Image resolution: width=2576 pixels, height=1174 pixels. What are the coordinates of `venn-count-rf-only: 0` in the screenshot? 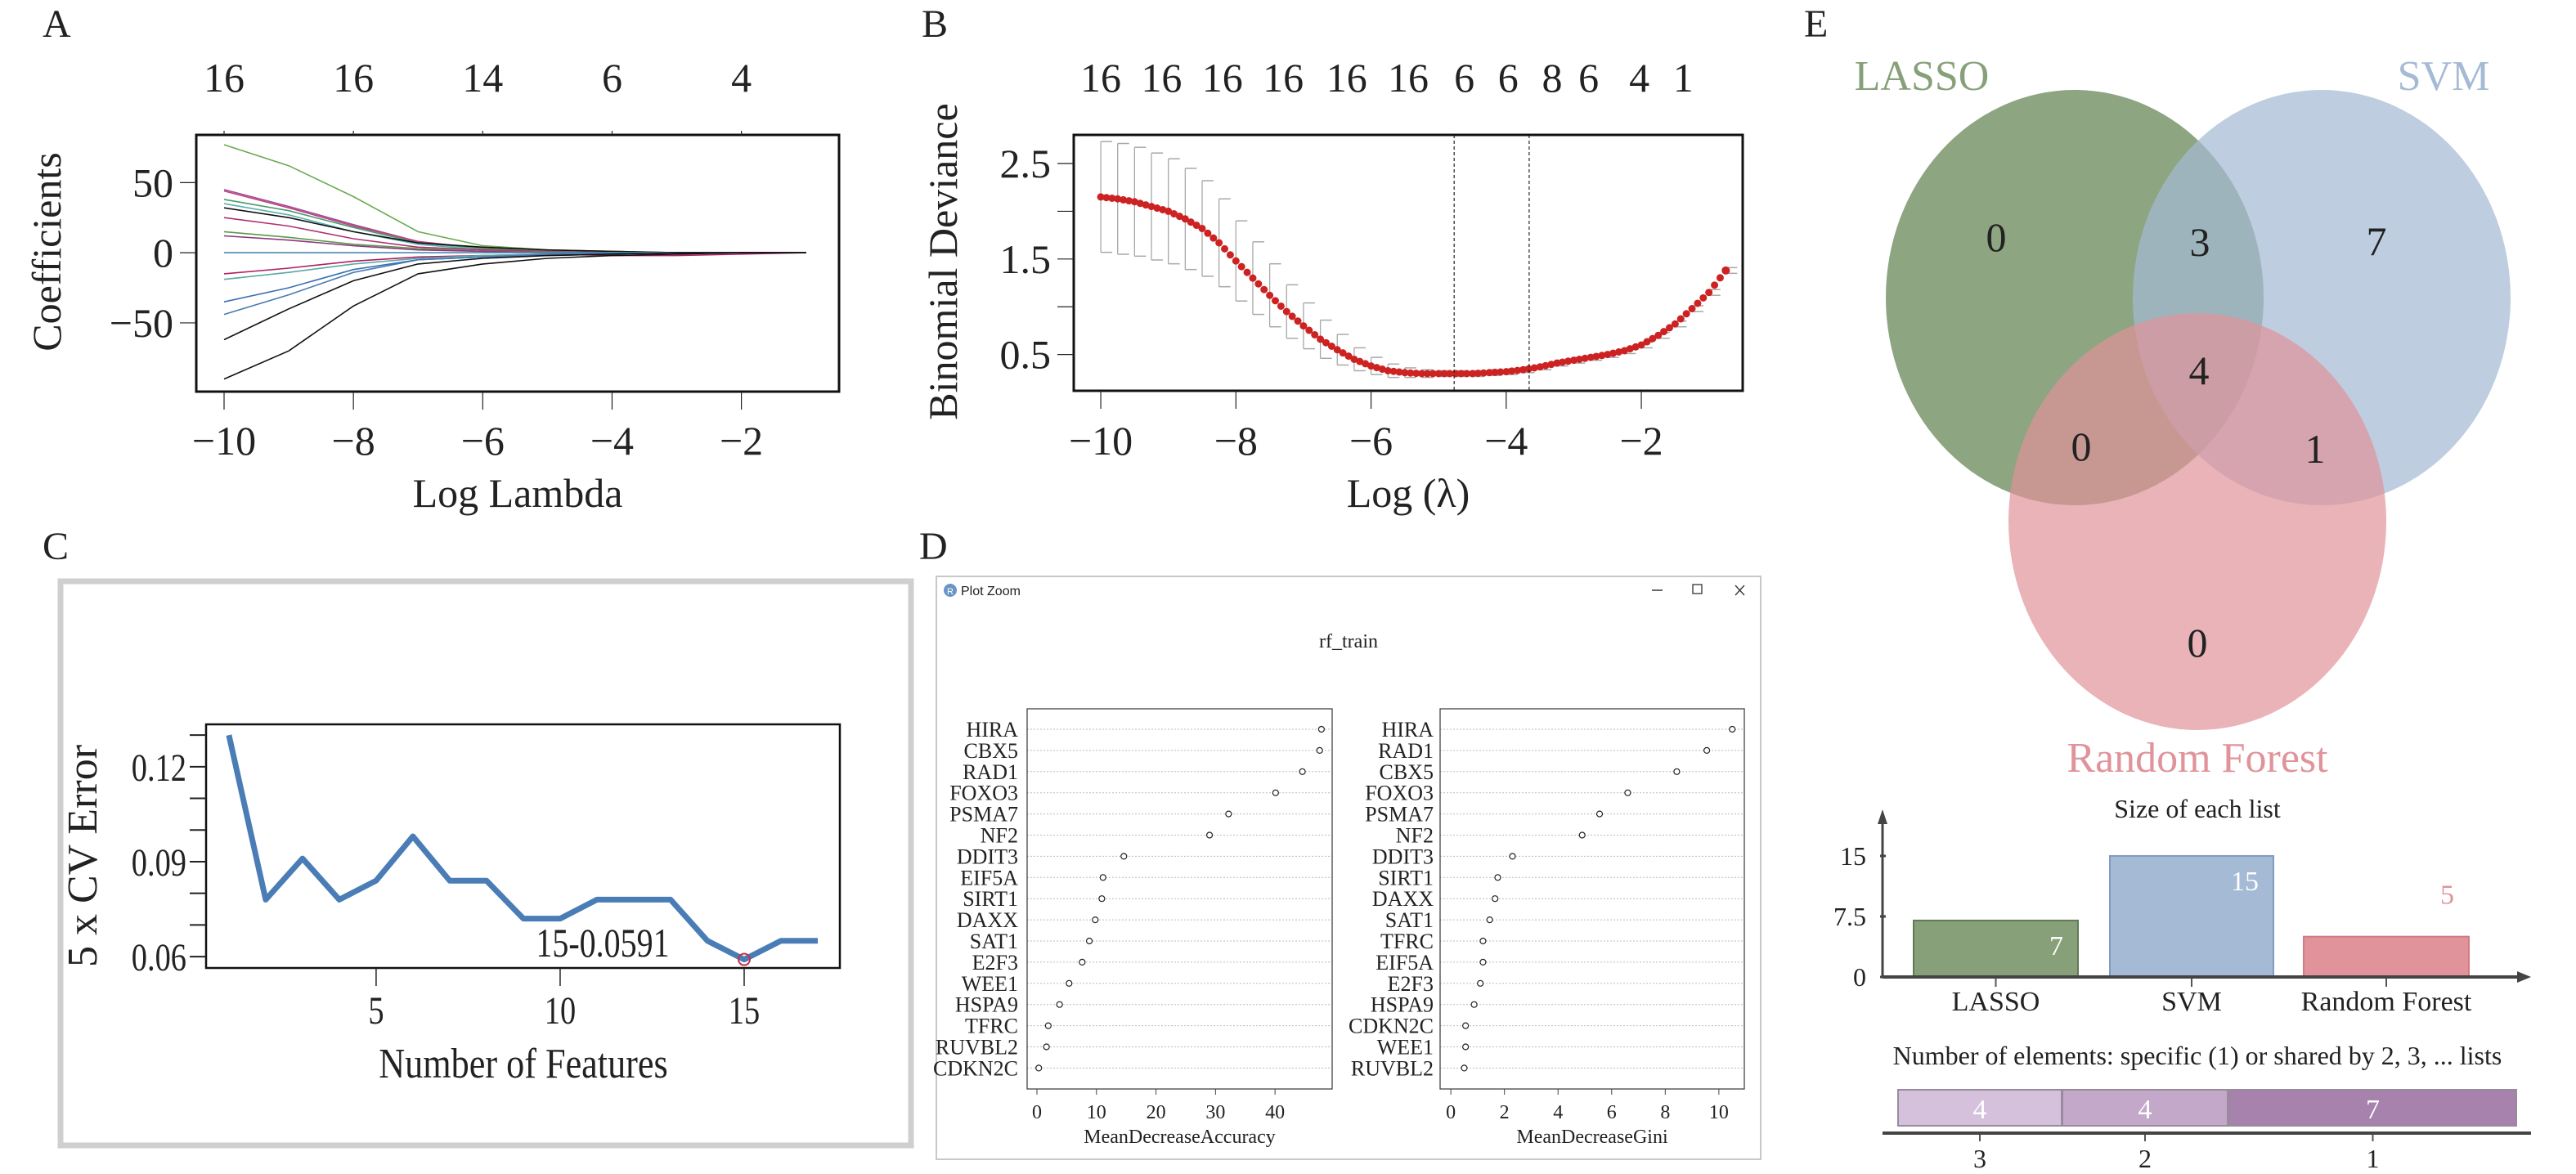 It's located at (2198, 642).